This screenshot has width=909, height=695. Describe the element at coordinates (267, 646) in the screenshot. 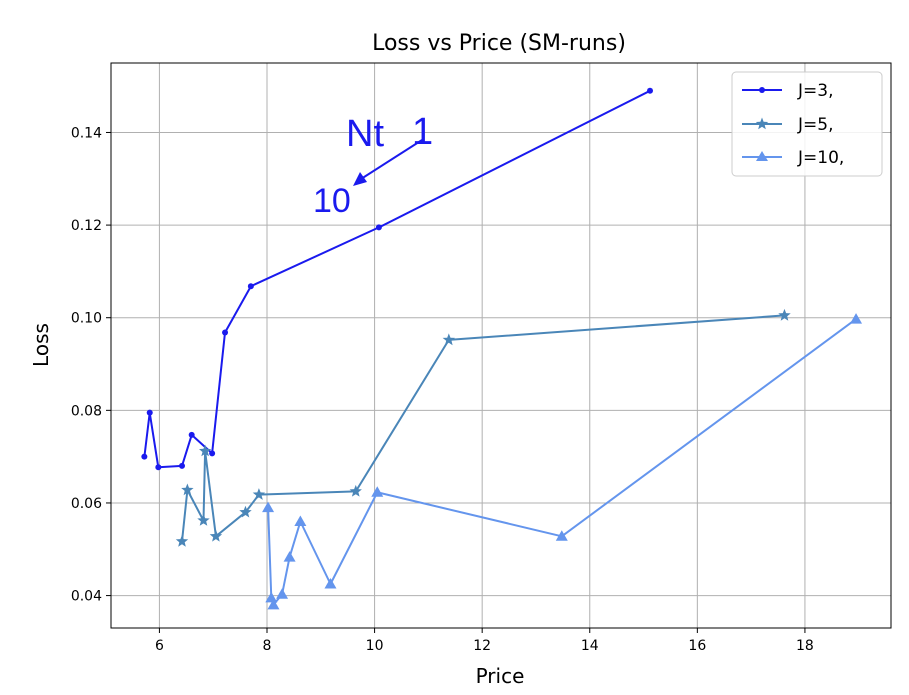

I see `x-tick-label: 8` at that location.